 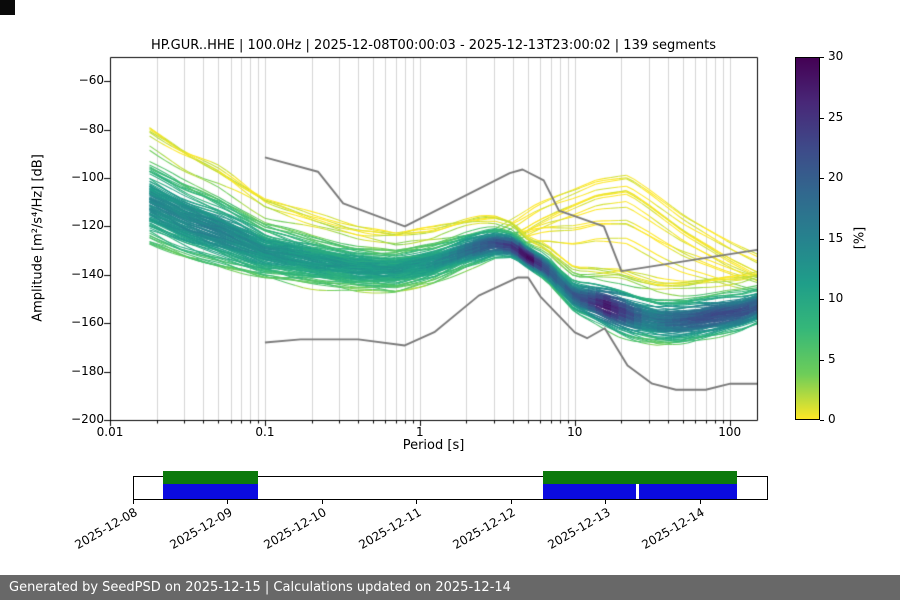 What do you see at coordinates (390, 528) in the screenshot?
I see `timeline-date-label: 2025-12-11` at bounding box center [390, 528].